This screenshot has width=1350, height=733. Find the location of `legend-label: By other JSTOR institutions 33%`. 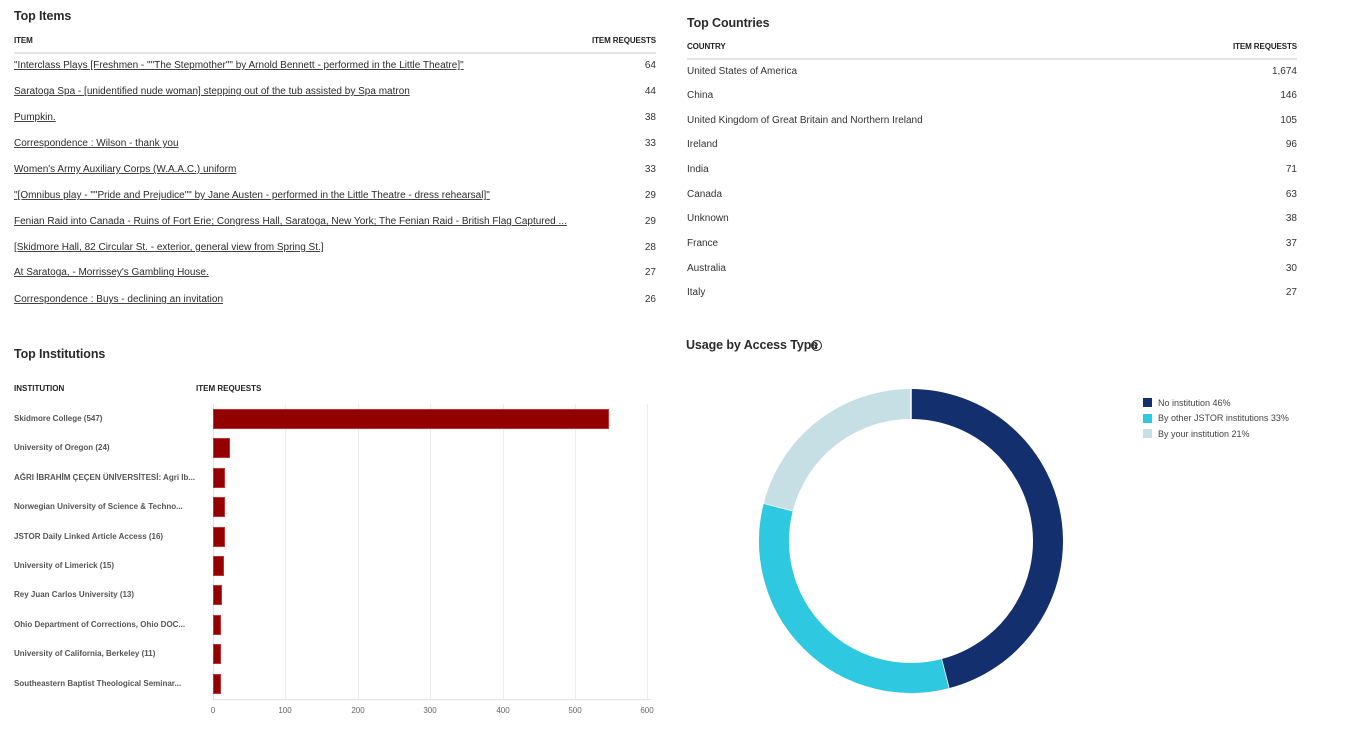

legend-label: By other JSTOR institutions 33% is located at coordinates (1223, 418).